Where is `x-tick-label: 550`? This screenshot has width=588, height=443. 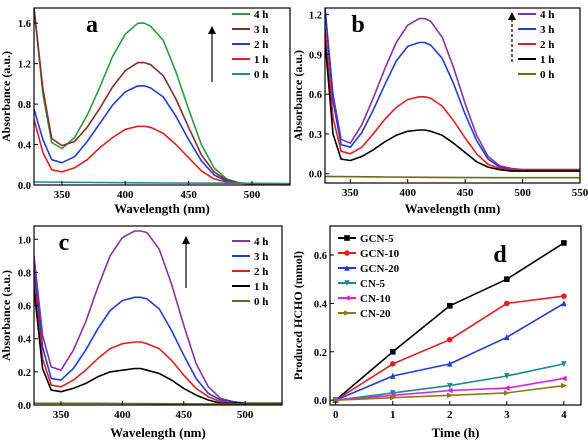 x-tick-label: 550 is located at coordinates (580, 193).